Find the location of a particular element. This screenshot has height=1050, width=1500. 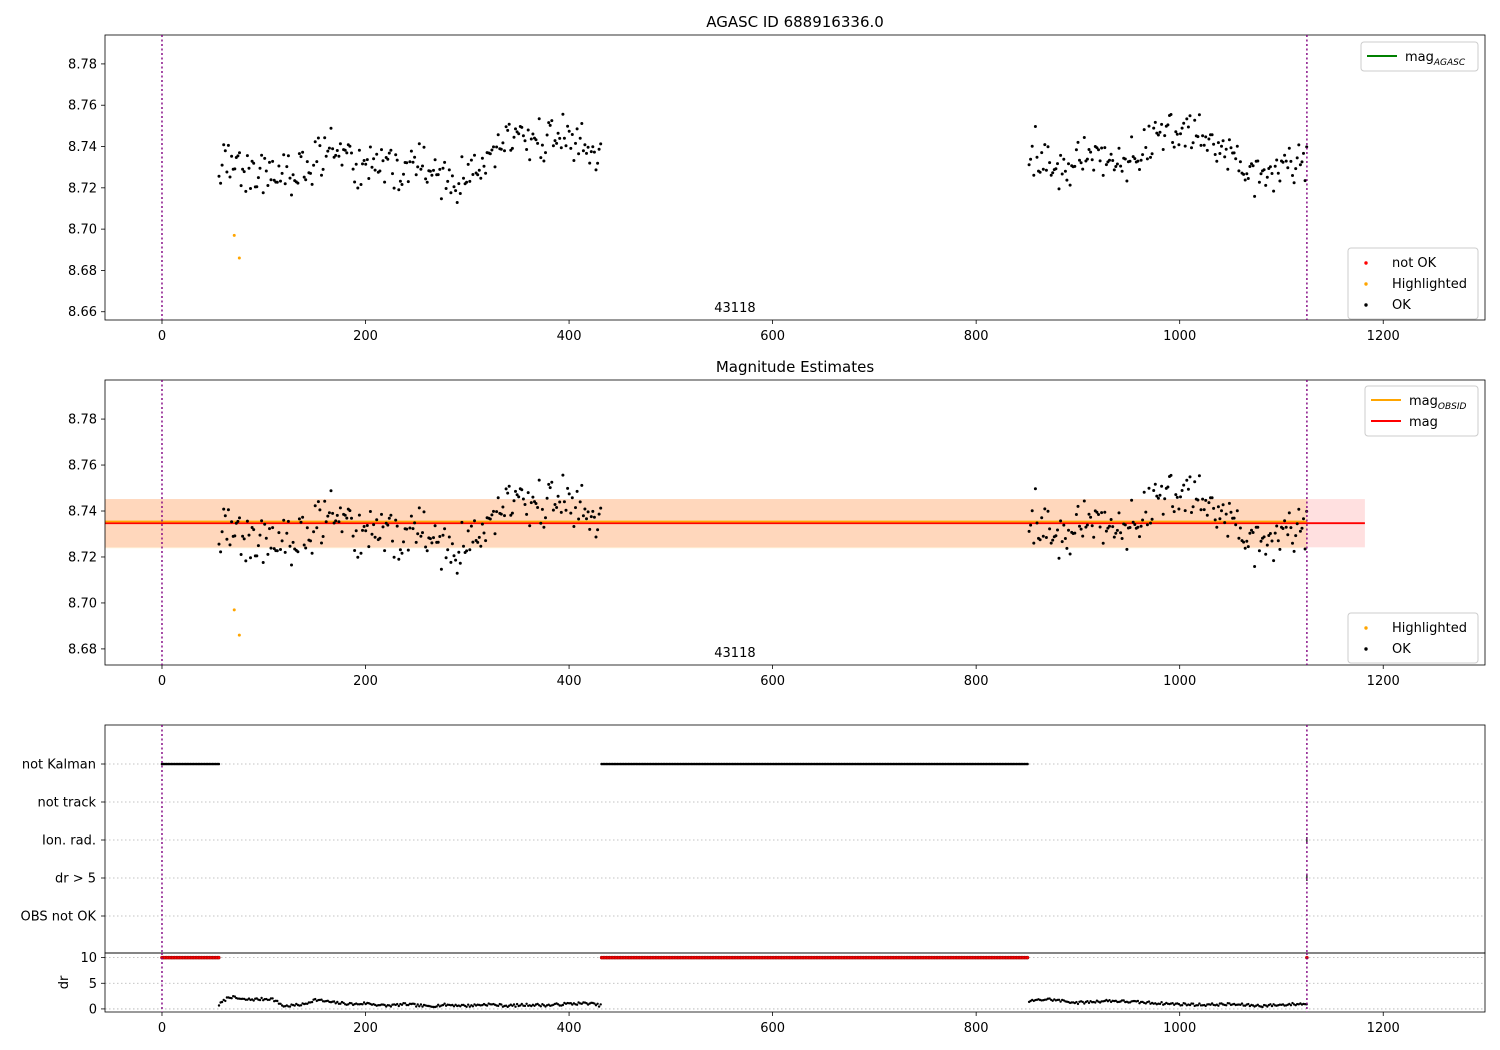

x-tick-label-0: 200 is located at coordinates (365, 336).